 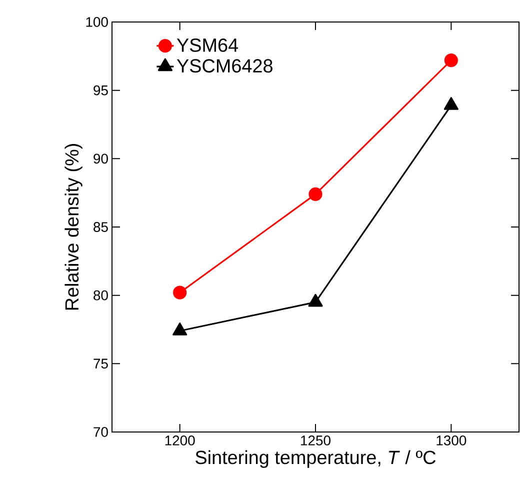 What do you see at coordinates (316, 459) in the screenshot?
I see `x-axis-title: Sintering temperature, T / ºC` at bounding box center [316, 459].